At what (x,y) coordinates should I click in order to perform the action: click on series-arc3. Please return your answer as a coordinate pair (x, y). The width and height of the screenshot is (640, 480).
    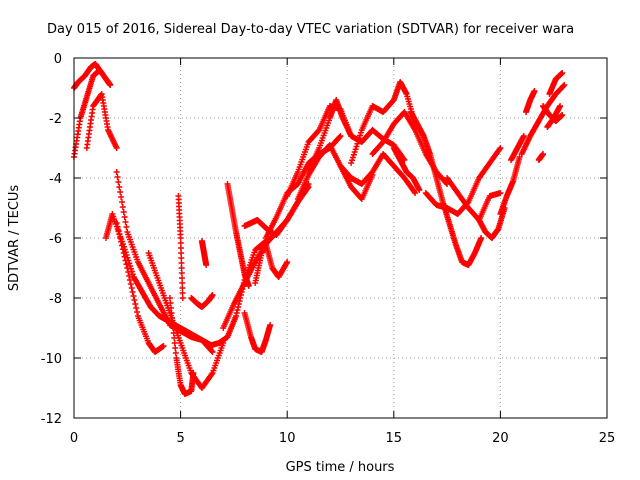
    Looking at the image, I should click on (101, 121).